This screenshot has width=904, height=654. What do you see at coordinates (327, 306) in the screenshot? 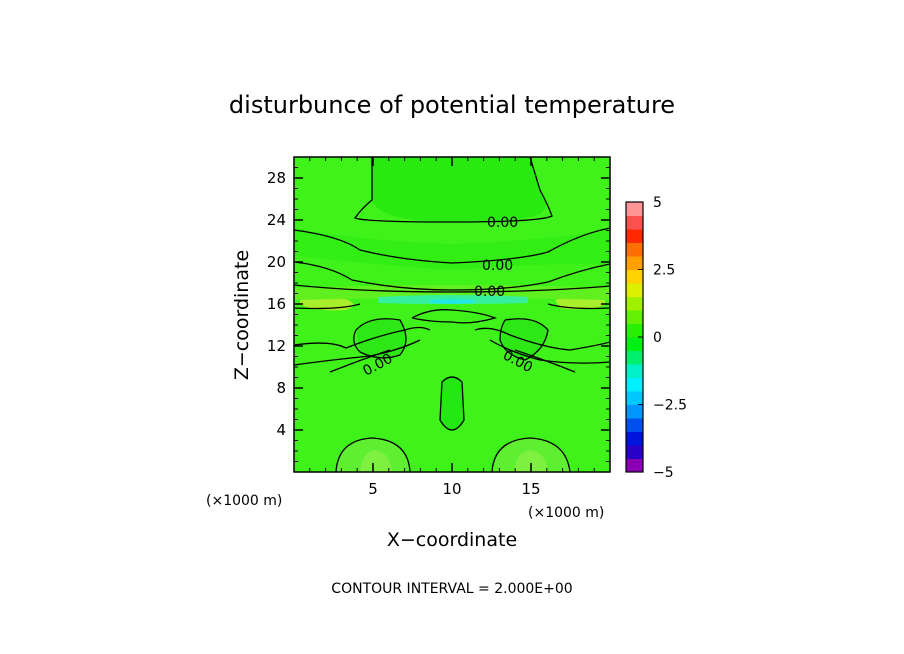
I see `contour-line-z16-left` at bounding box center [327, 306].